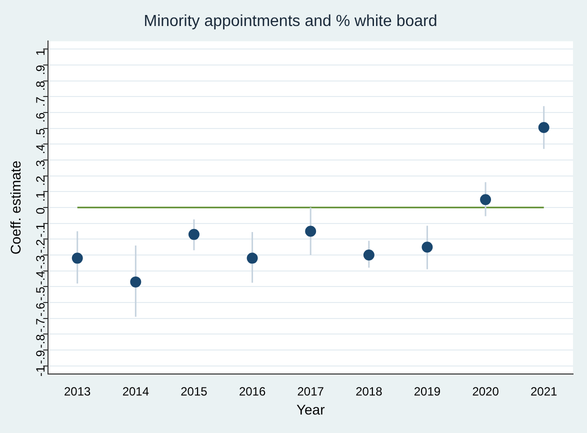  Describe the element at coordinates (15, 207) in the screenshot. I see `y-axis-title: Coeff. estimate` at that location.